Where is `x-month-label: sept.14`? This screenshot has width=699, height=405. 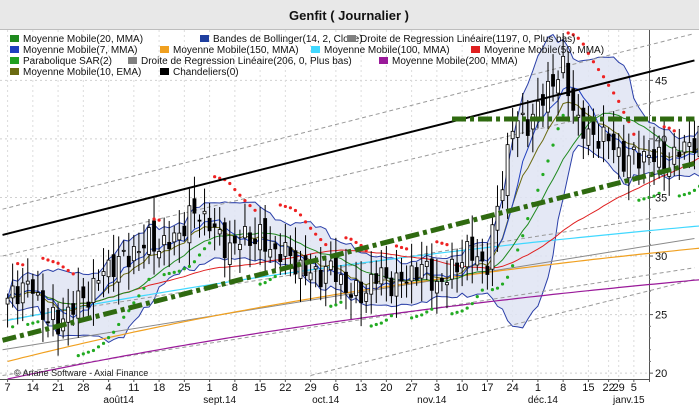 x-month-label: sept.14 is located at coordinates (219, 400).